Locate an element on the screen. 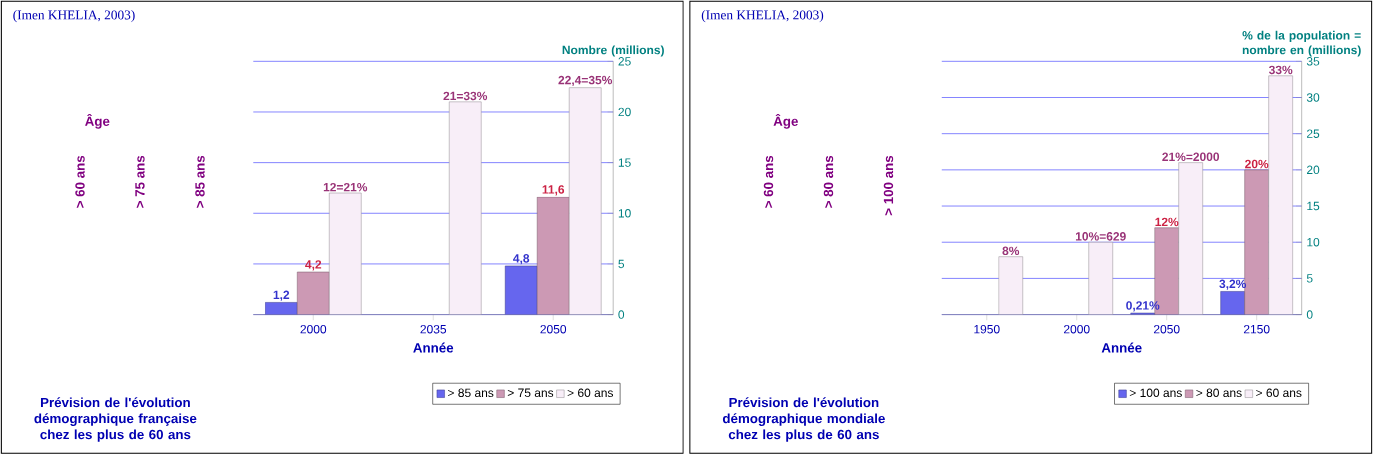  text: Prévision de l'évolution démographique française chez les plus de 60 ans is located at coordinates (115, 420).